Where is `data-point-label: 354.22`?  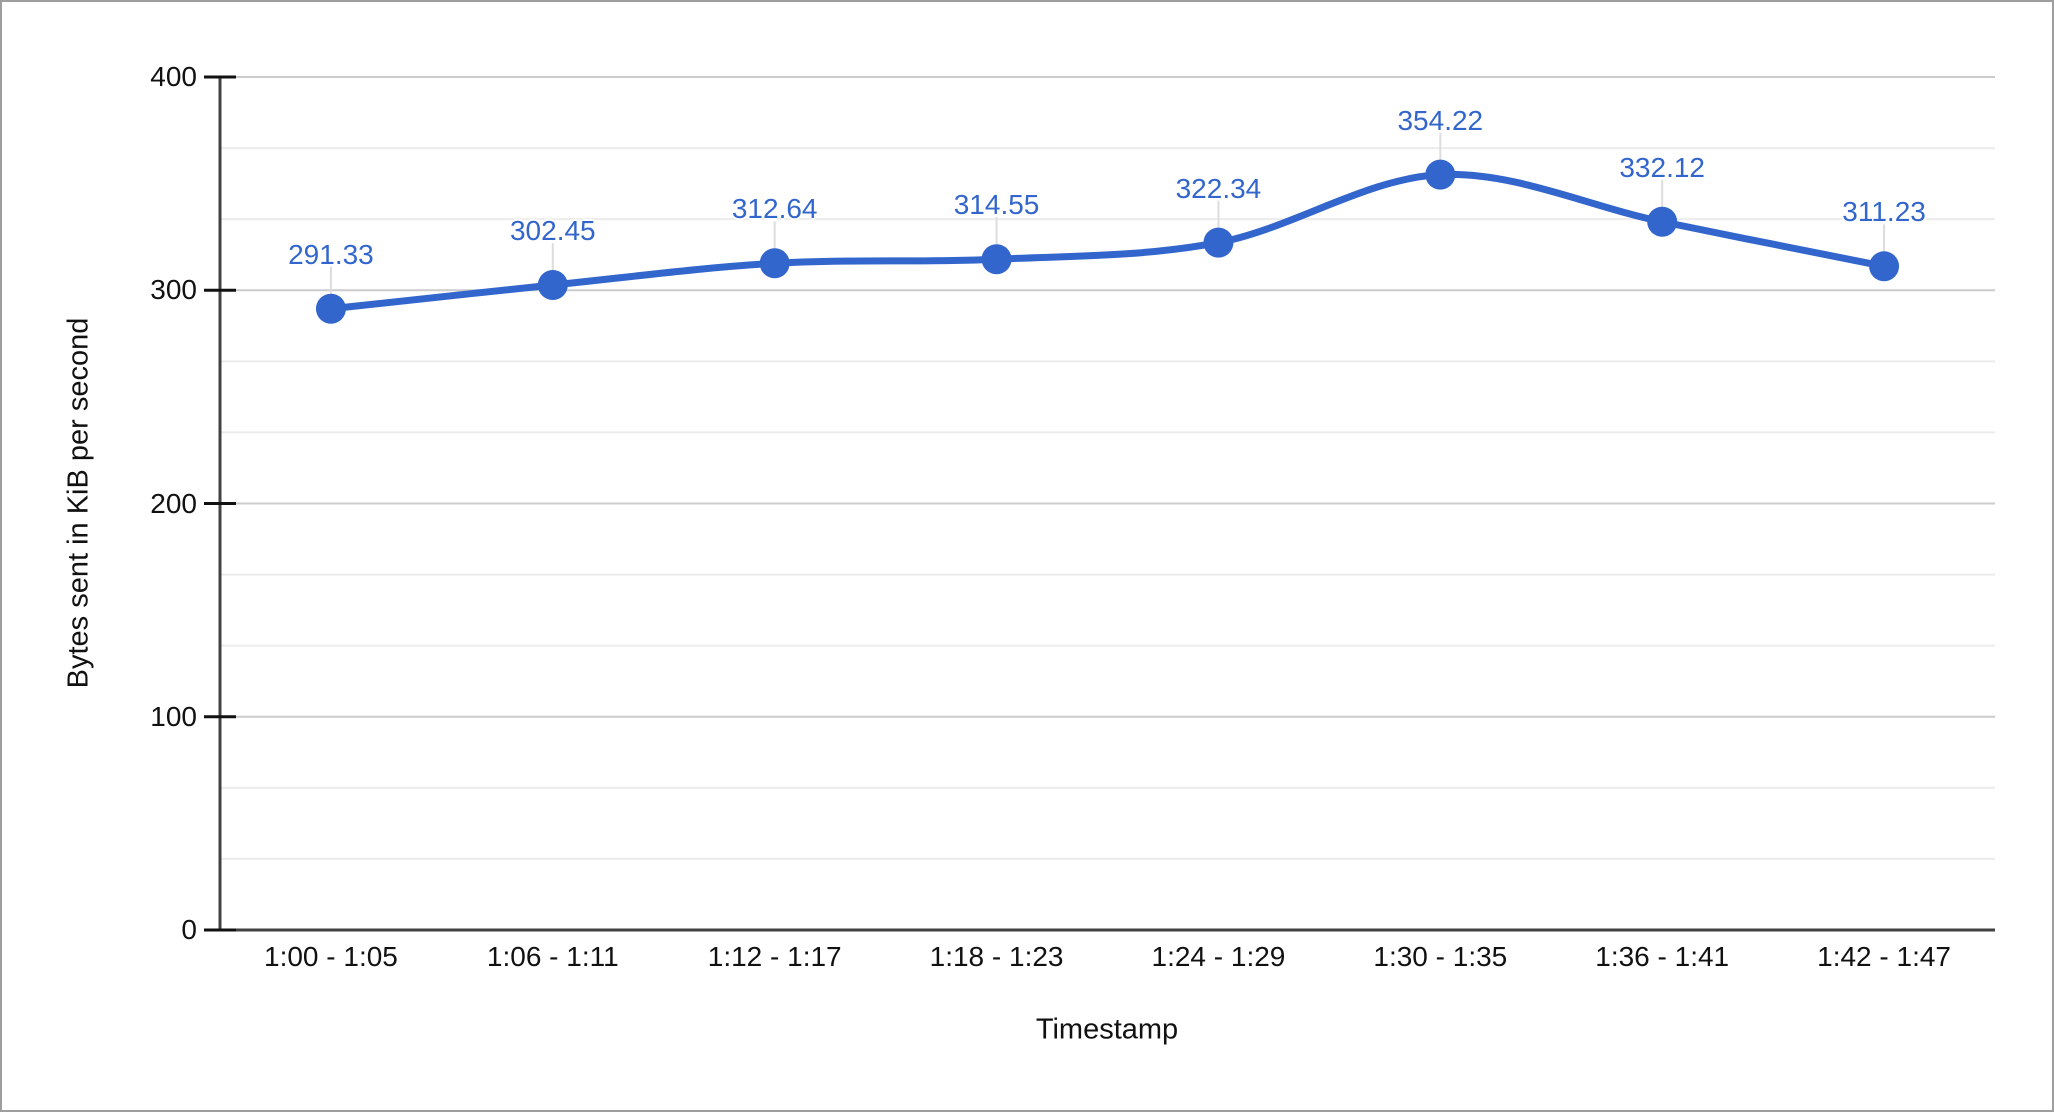 data-point-label: 354.22 is located at coordinates (1440, 120).